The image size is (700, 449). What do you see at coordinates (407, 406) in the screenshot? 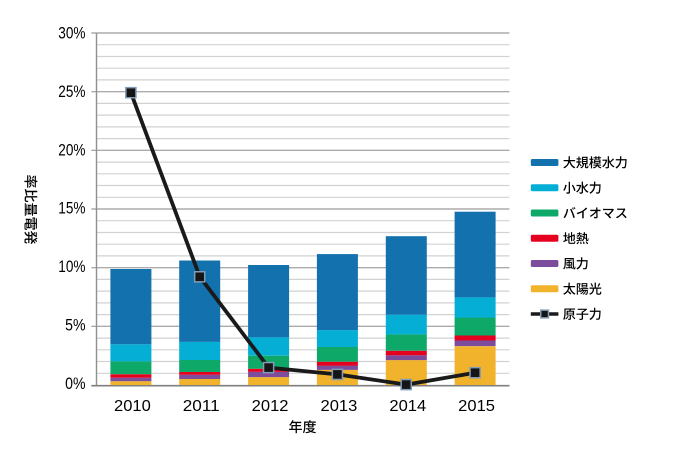
I see `svg-text: 2014` at bounding box center [407, 406].